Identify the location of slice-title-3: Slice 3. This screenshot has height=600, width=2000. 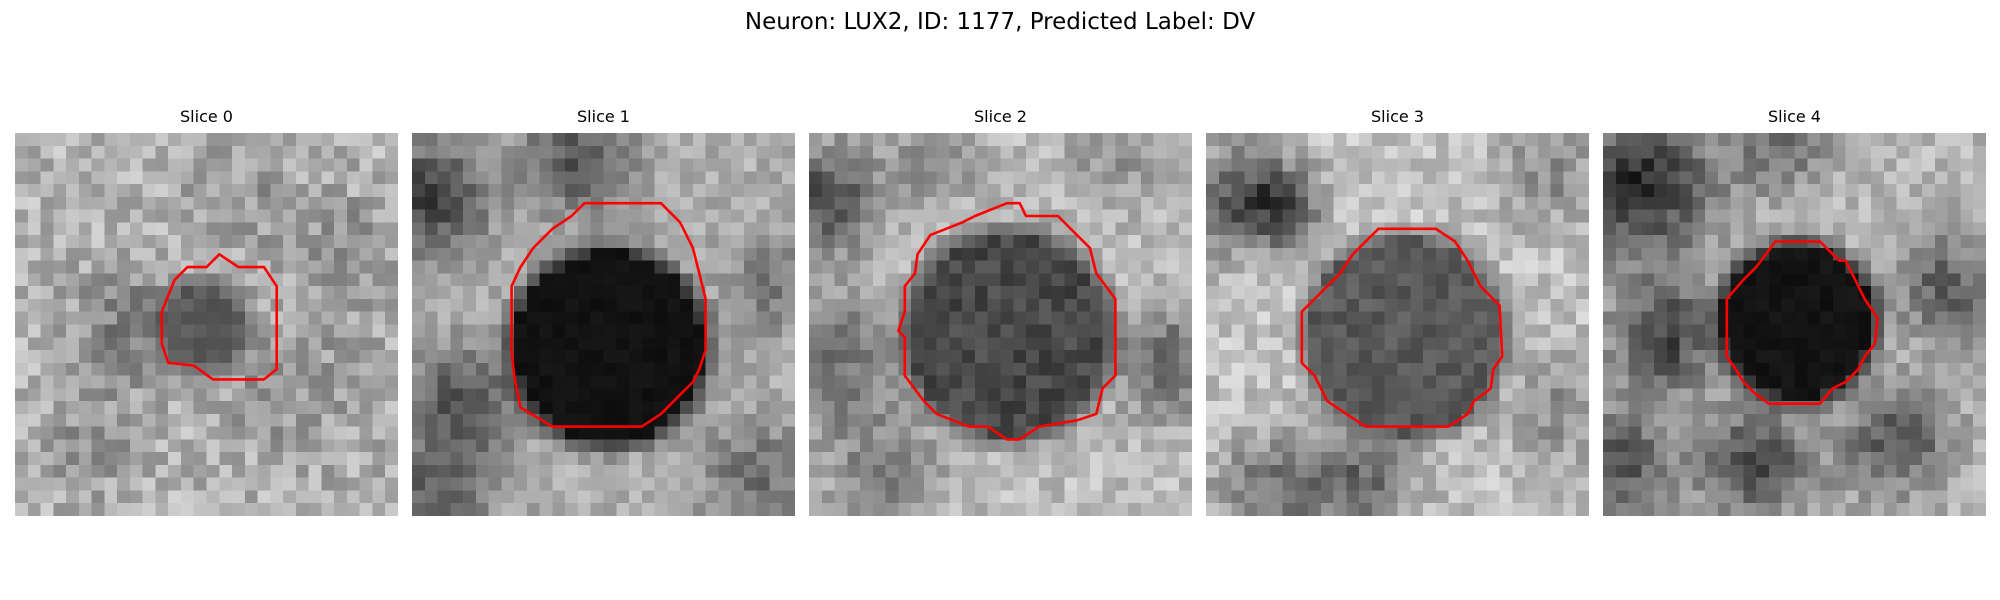
(1397, 116).